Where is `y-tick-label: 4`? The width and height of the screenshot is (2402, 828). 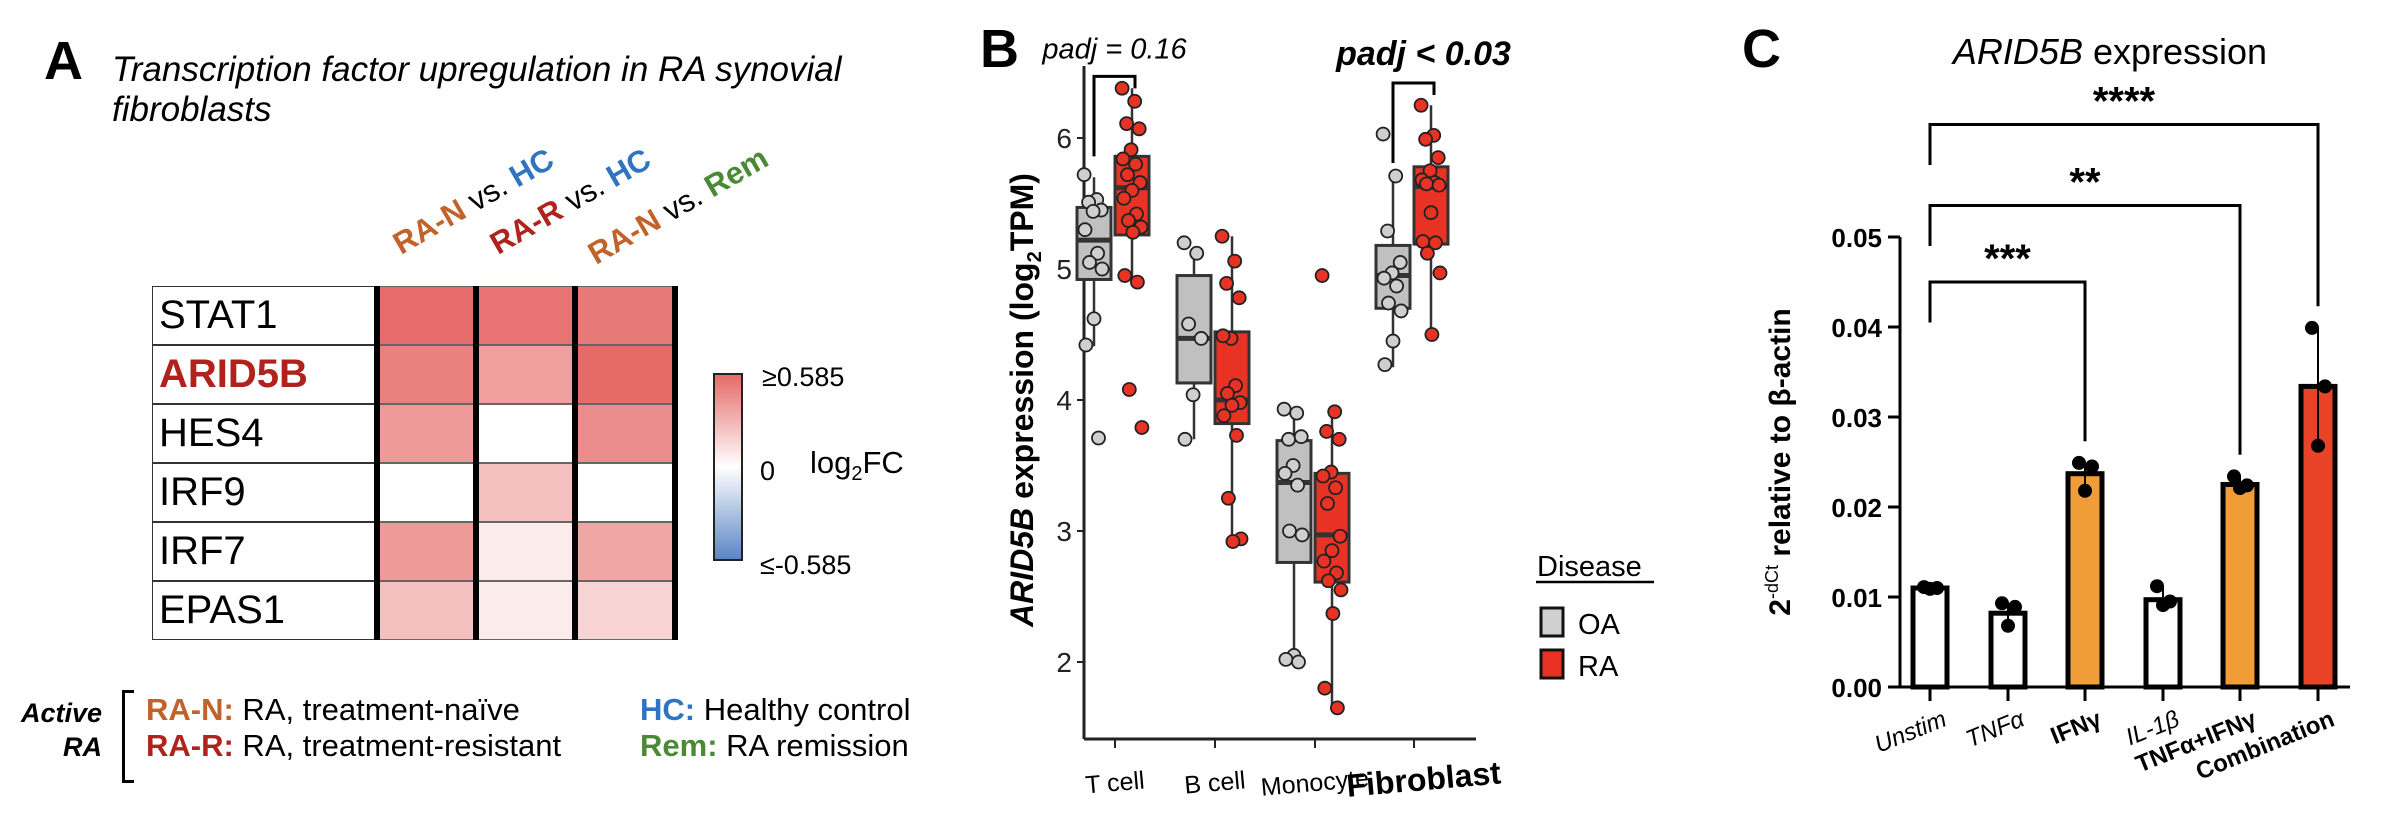
y-tick-label: 4 is located at coordinates (1064, 400).